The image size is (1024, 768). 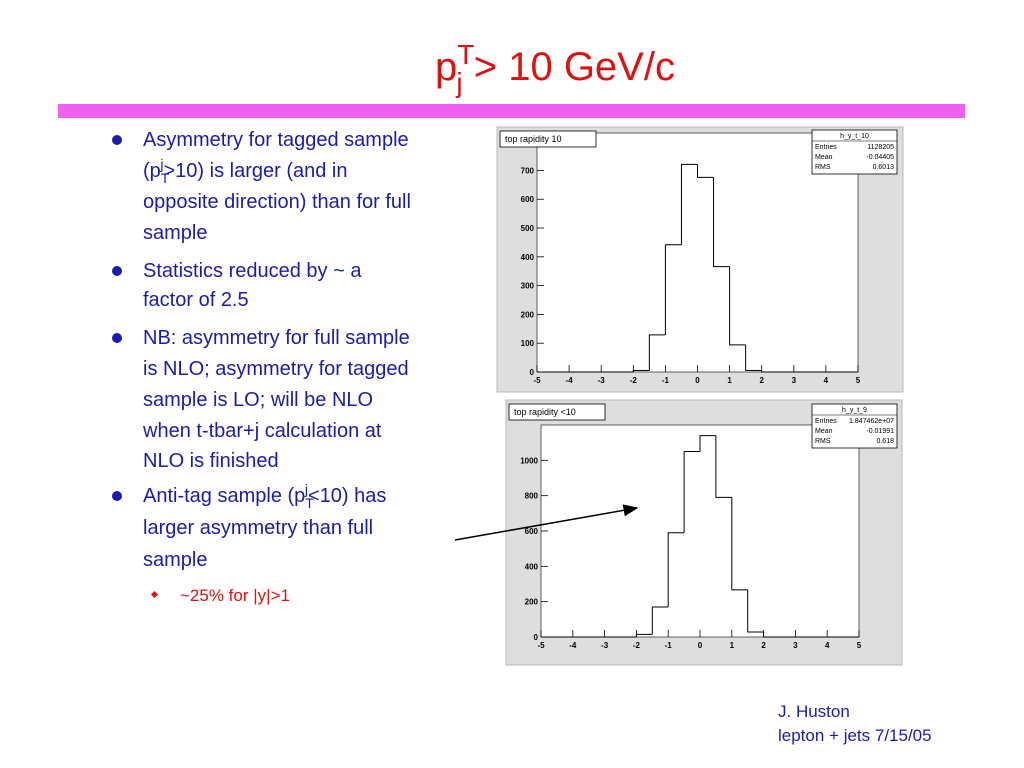 What do you see at coordinates (152, 171) in the screenshot?
I see `text-segment: (p` at bounding box center [152, 171].